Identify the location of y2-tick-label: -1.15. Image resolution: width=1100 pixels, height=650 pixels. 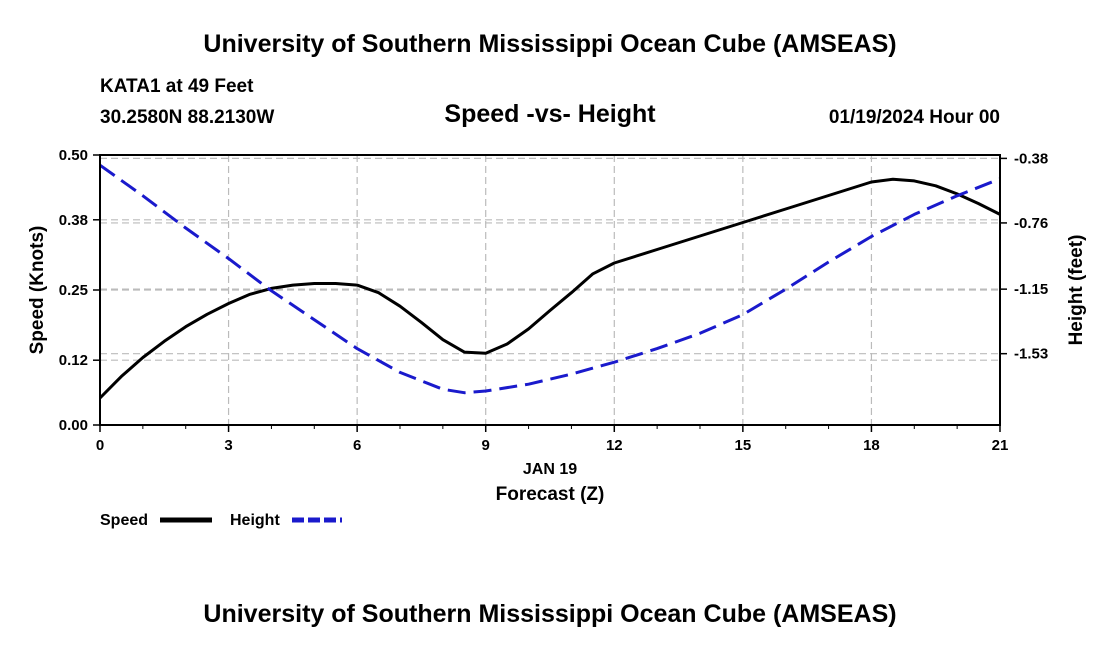
(1031, 289).